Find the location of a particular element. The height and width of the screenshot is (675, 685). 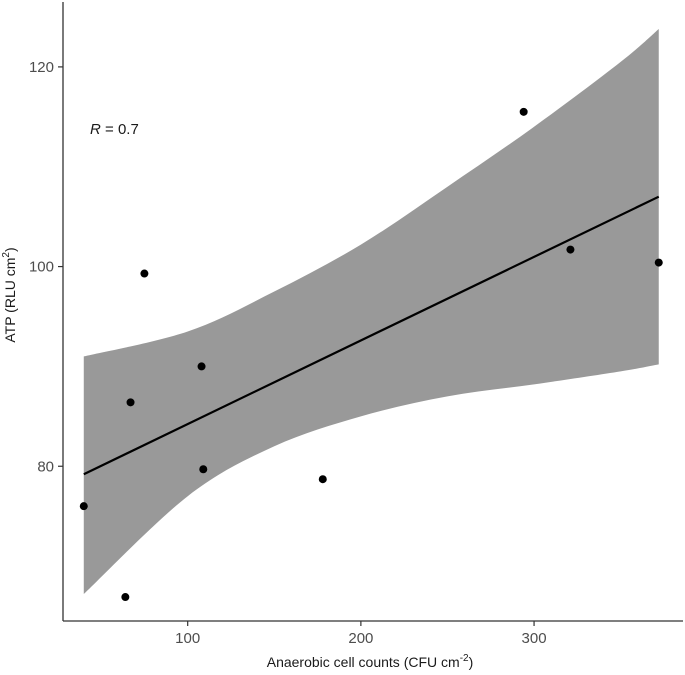

r-annotation-symbol: R is located at coordinates (95, 129).